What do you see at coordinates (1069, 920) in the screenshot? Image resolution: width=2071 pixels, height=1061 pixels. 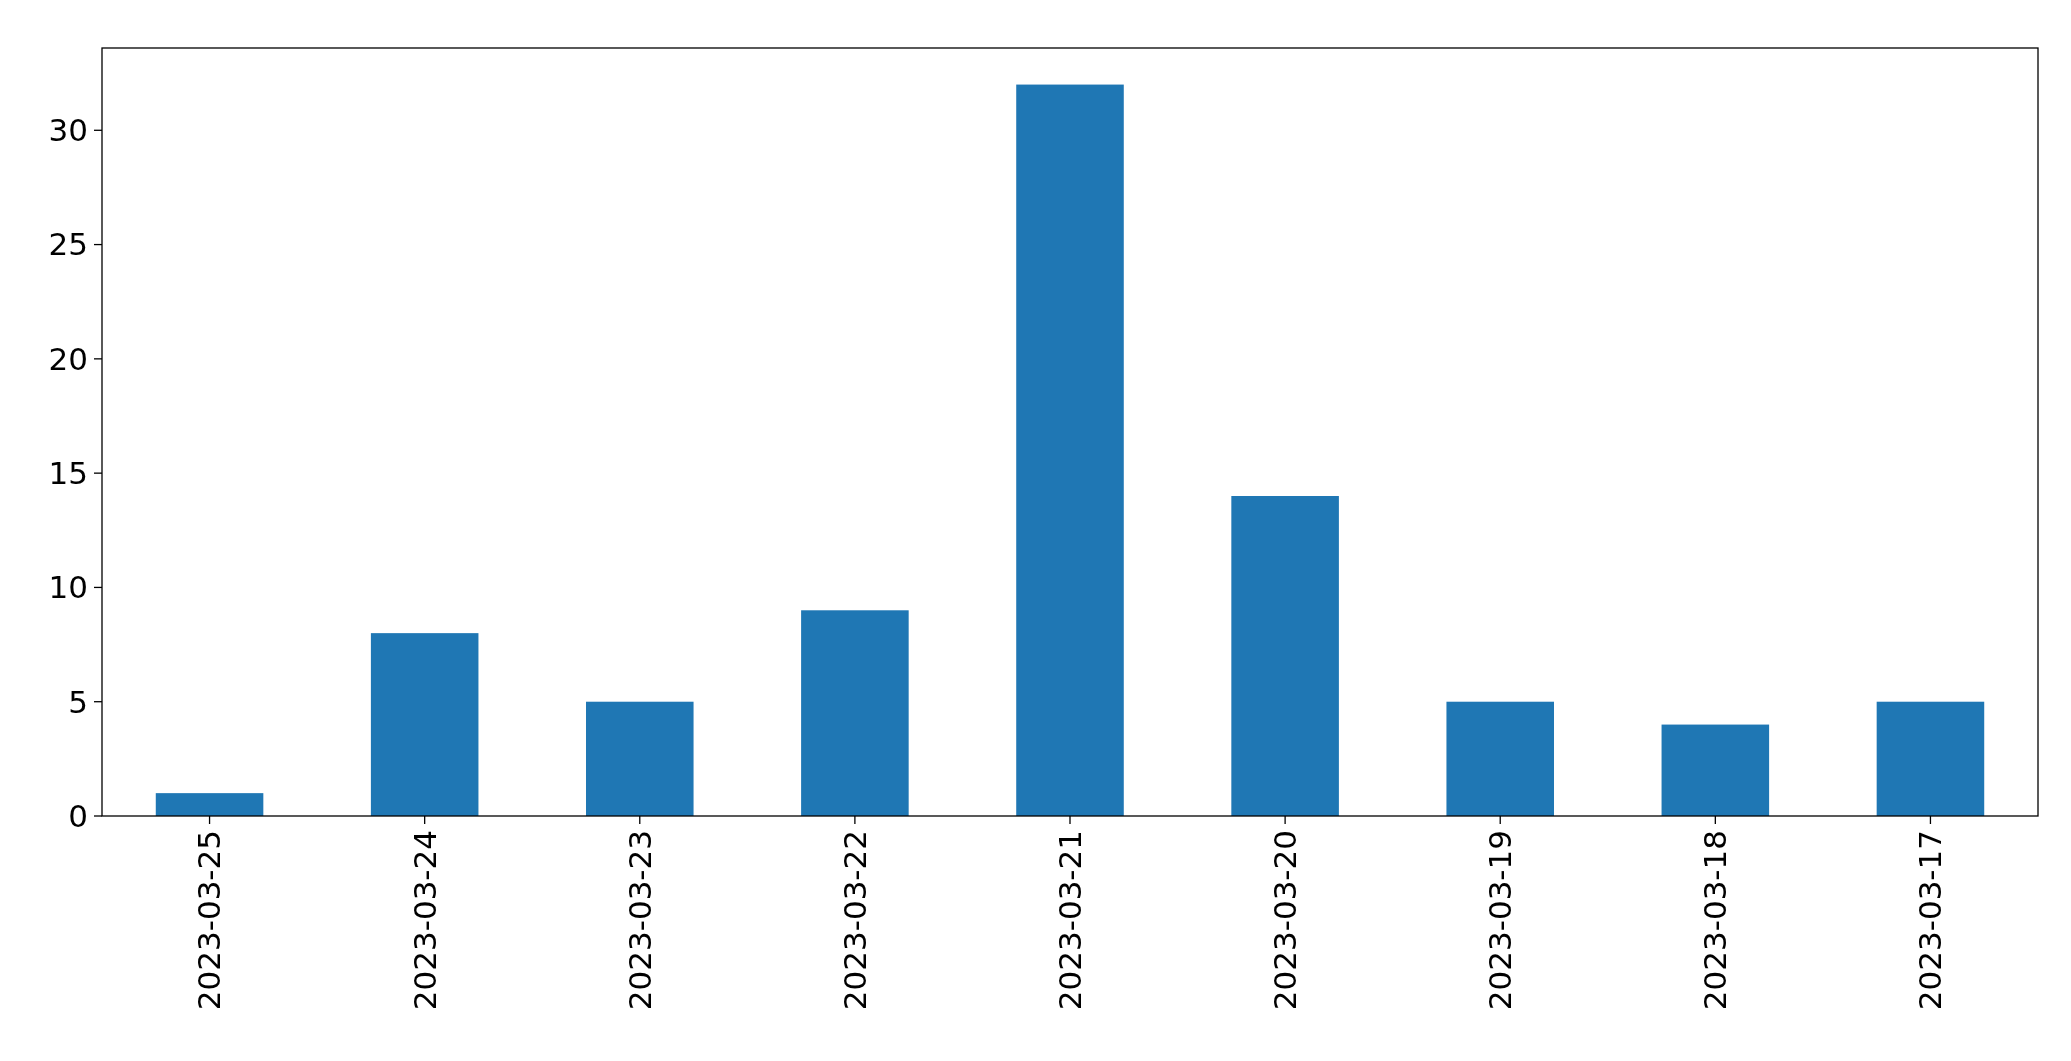 I see `x-tick-label: 2023-03-21` at bounding box center [1069, 920].